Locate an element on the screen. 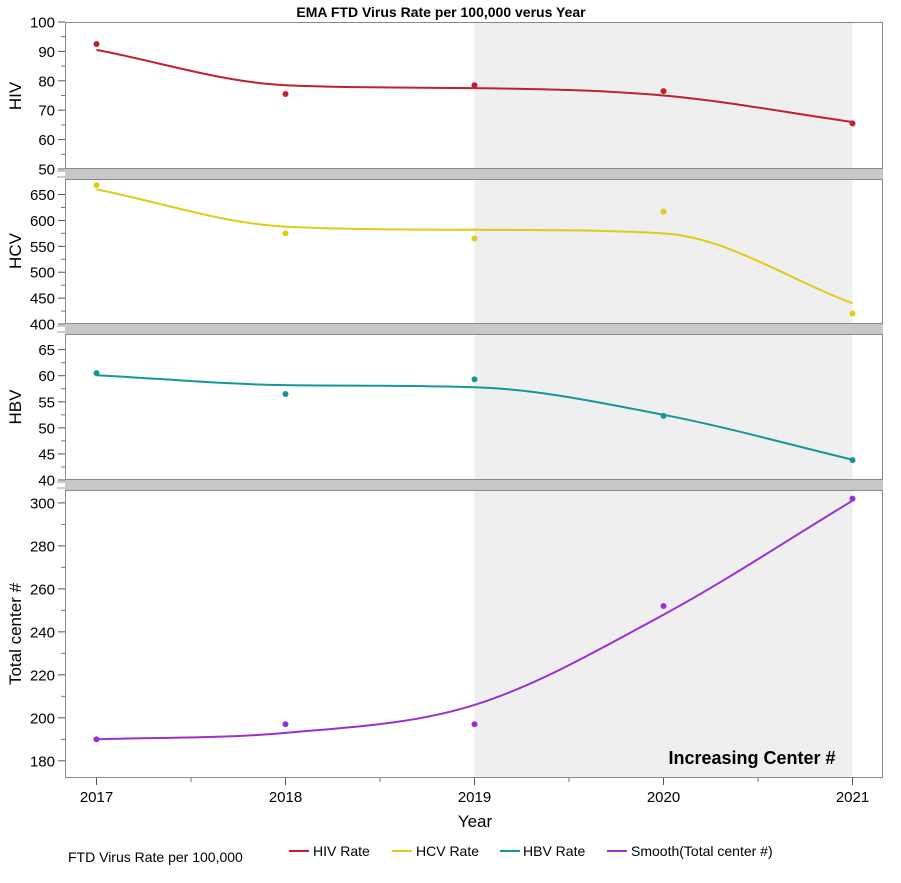  y-axis-label-hbv: HBV is located at coordinates (15, 407).